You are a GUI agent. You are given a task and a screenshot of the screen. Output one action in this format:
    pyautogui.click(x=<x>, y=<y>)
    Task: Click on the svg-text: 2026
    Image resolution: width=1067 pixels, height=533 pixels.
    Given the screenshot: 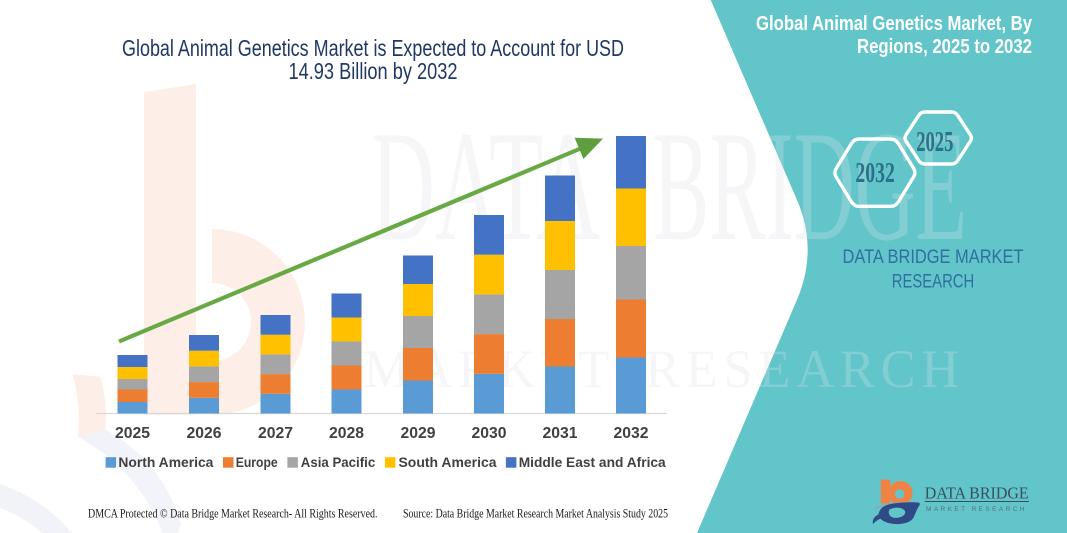 What is the action you would take?
    pyautogui.click(x=204, y=433)
    